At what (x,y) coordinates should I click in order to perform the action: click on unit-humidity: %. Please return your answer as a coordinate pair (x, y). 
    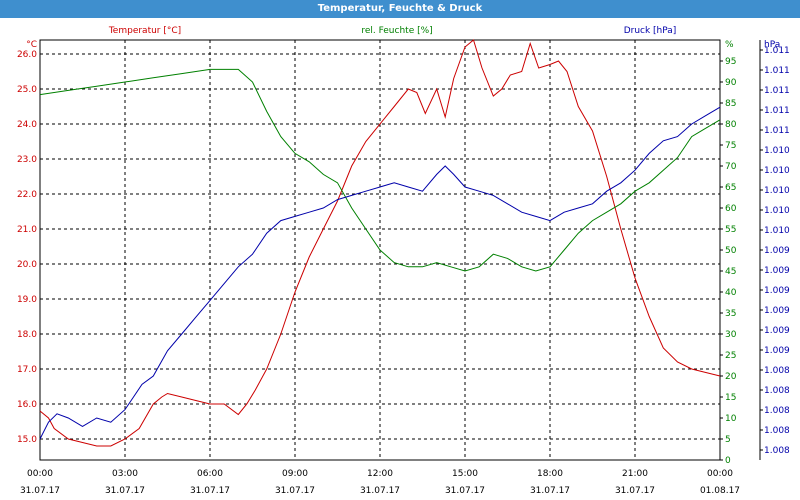
    Looking at the image, I should click on (729, 45).